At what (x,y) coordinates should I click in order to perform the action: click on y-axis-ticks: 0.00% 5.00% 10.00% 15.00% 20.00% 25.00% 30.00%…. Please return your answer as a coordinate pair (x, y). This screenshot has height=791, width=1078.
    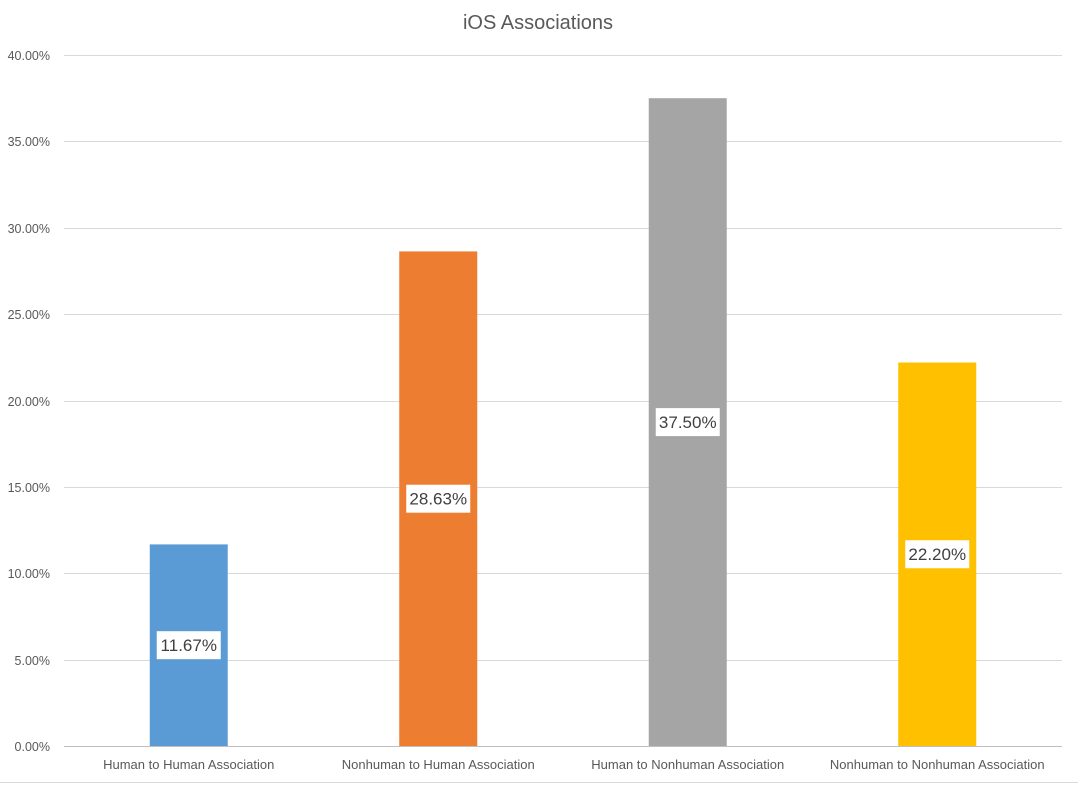
    Looking at the image, I should click on (29, 401).